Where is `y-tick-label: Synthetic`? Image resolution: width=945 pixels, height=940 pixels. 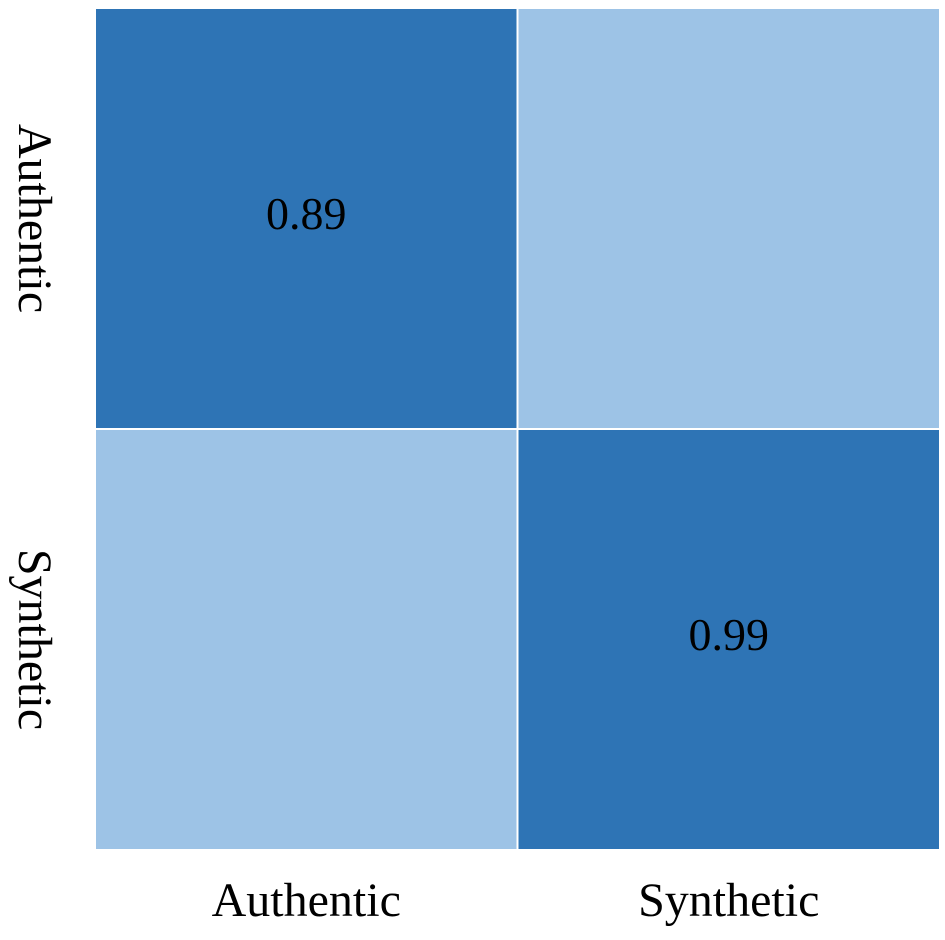
y-tick-label: Synthetic is located at coordinates (34, 639).